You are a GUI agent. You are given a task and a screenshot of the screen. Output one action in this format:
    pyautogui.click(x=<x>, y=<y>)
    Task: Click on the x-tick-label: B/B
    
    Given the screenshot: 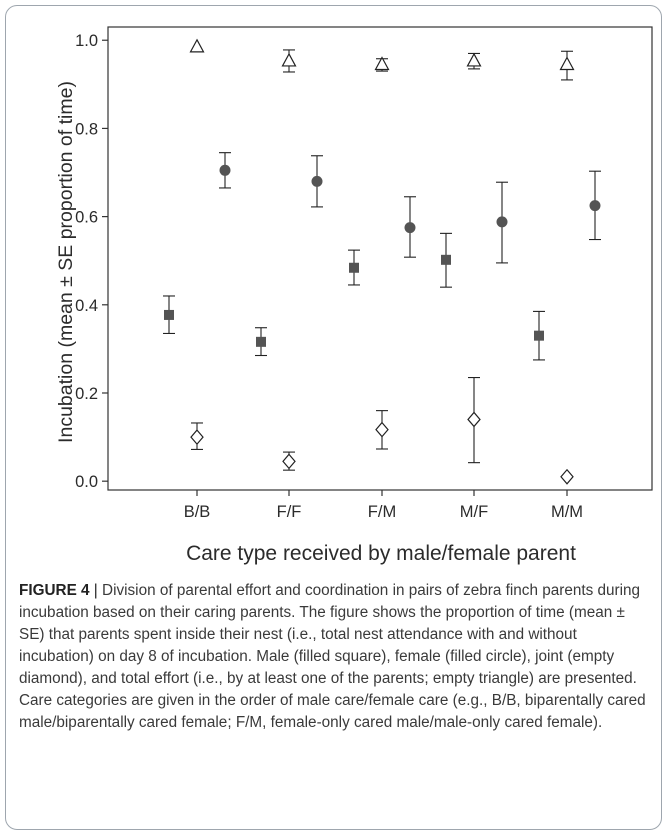 What is the action you would take?
    pyautogui.click(x=197, y=512)
    